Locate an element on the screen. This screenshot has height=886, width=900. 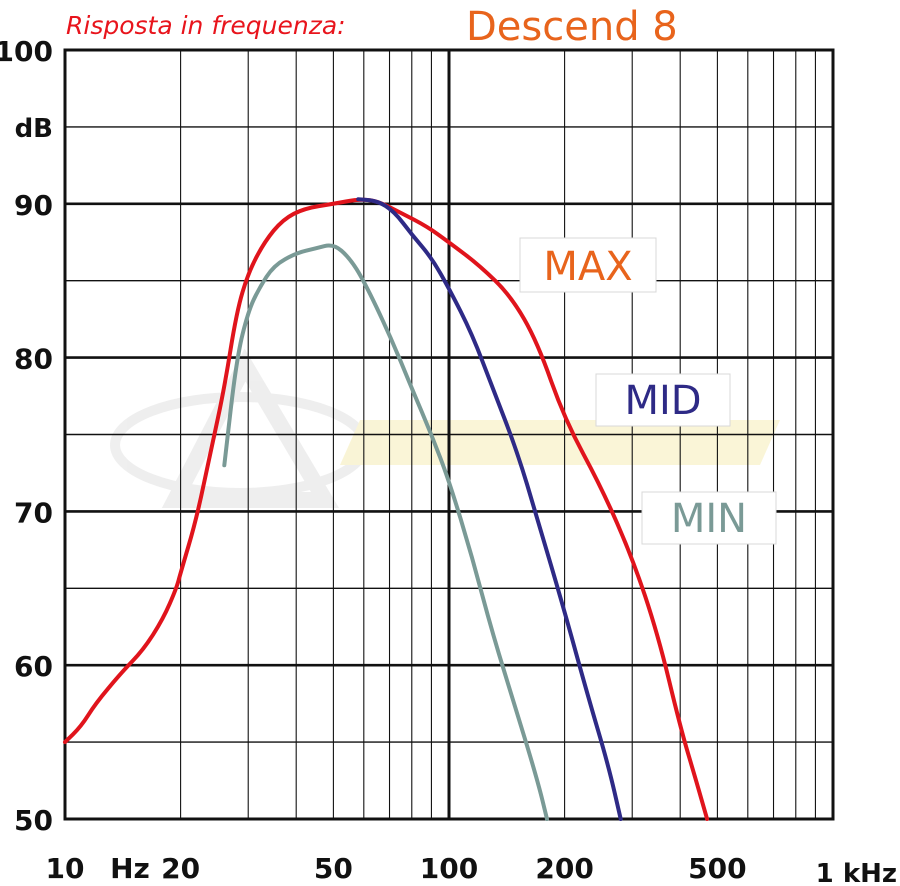
x-tick-label: 50 is located at coordinates (333, 868).